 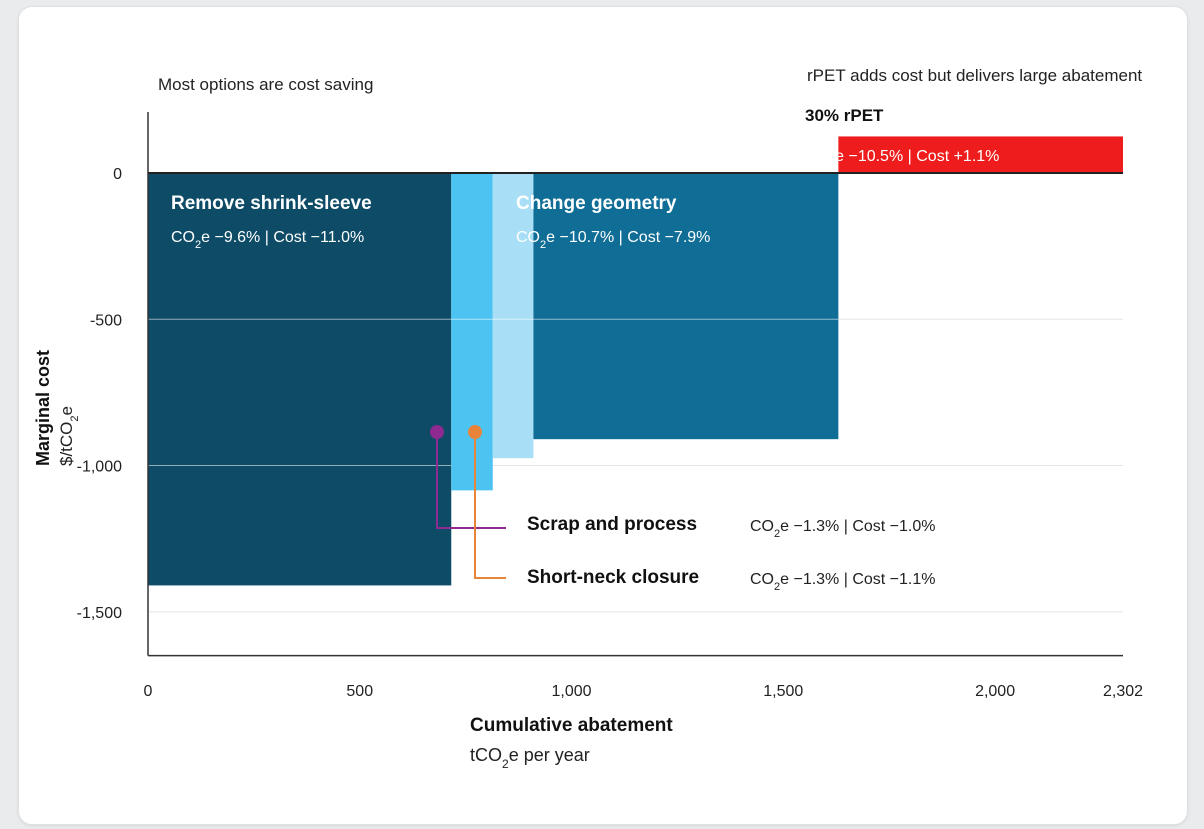 I want to click on x-axis-title: Cumulative abatement, so click(x=571, y=725).